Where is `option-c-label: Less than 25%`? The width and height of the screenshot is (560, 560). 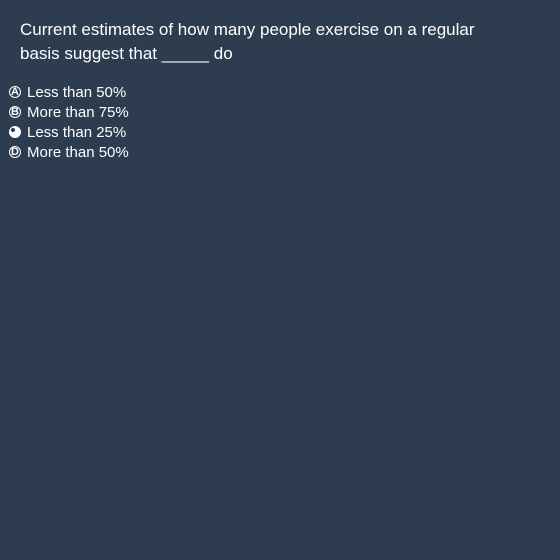
option-c-label: Less than 25% is located at coordinates (77, 132).